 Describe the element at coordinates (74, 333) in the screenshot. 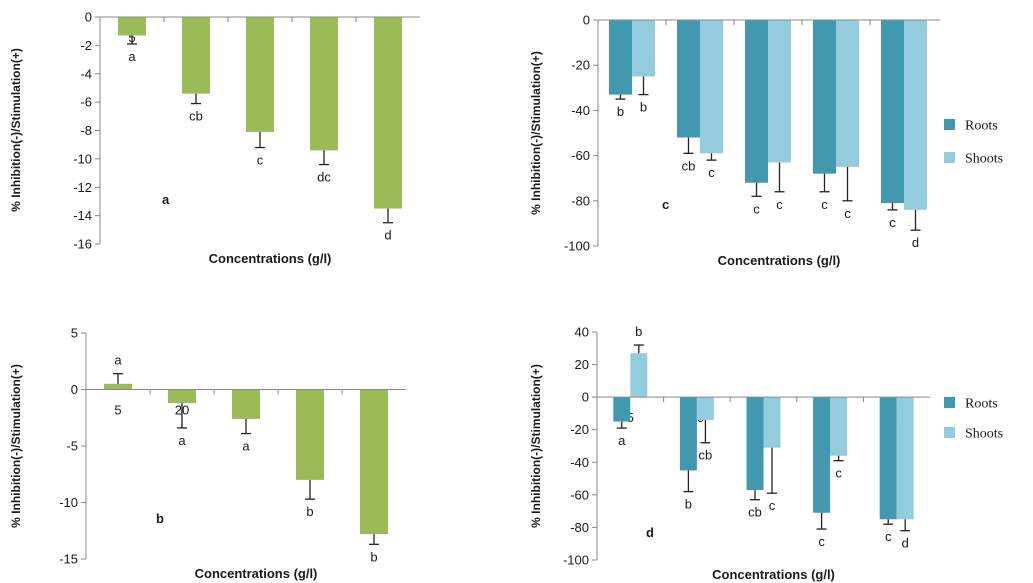

I see `y-tick-label: 5` at that location.